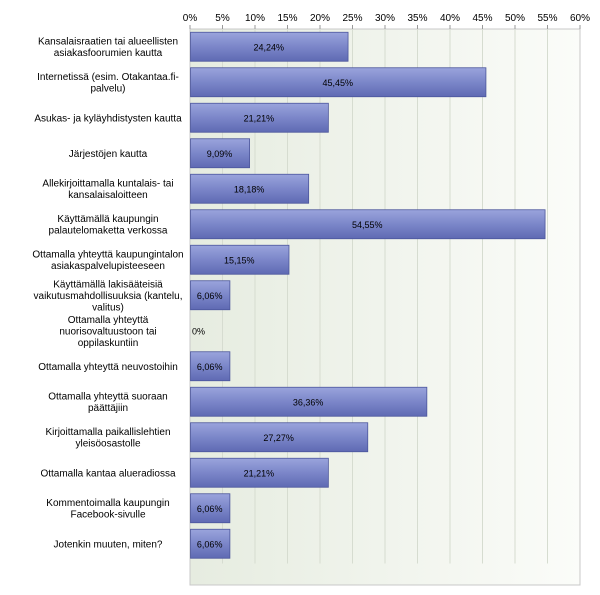  What do you see at coordinates (222, 18) in the screenshot?
I see `x-tick-label: 5%` at bounding box center [222, 18].